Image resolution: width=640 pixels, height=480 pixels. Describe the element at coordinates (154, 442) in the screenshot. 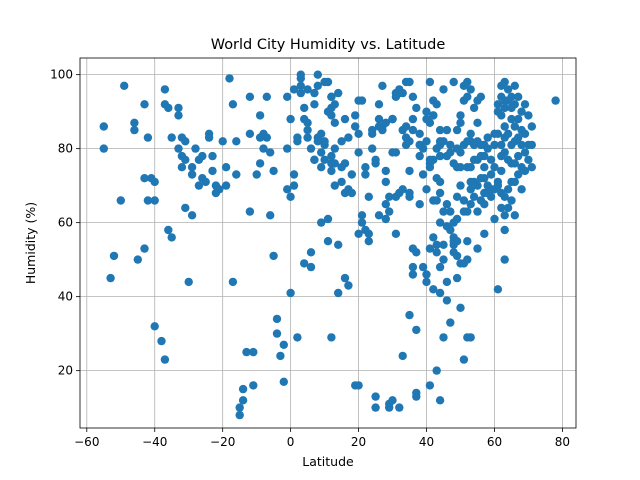

I see `x-tick-label: −40` at that location.